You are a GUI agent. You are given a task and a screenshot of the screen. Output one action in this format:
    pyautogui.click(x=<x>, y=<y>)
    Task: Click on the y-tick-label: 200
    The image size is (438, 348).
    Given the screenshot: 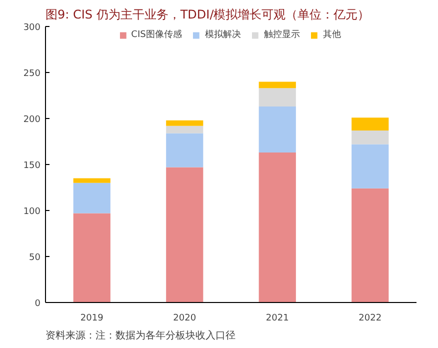 What is the action you would take?
    pyautogui.click(x=32, y=120)
    